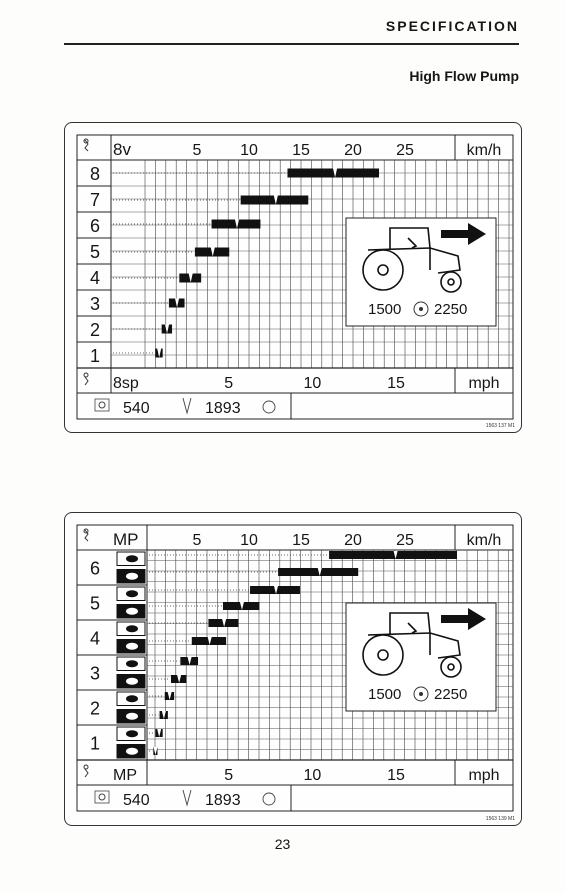 This screenshot has width=565, height=893. Describe the element at coordinates (412, 645) in the screenshot. I see `tractor-icon` at that location.